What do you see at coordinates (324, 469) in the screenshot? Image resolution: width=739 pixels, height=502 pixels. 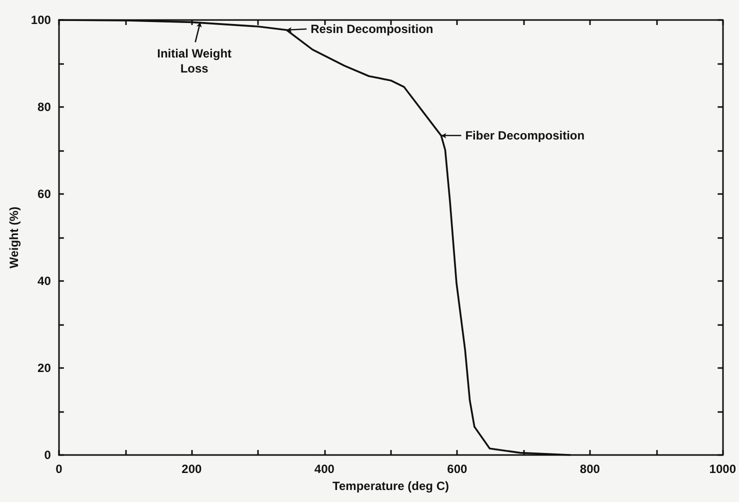 I see `x-tick-label: 400` at bounding box center [324, 469].